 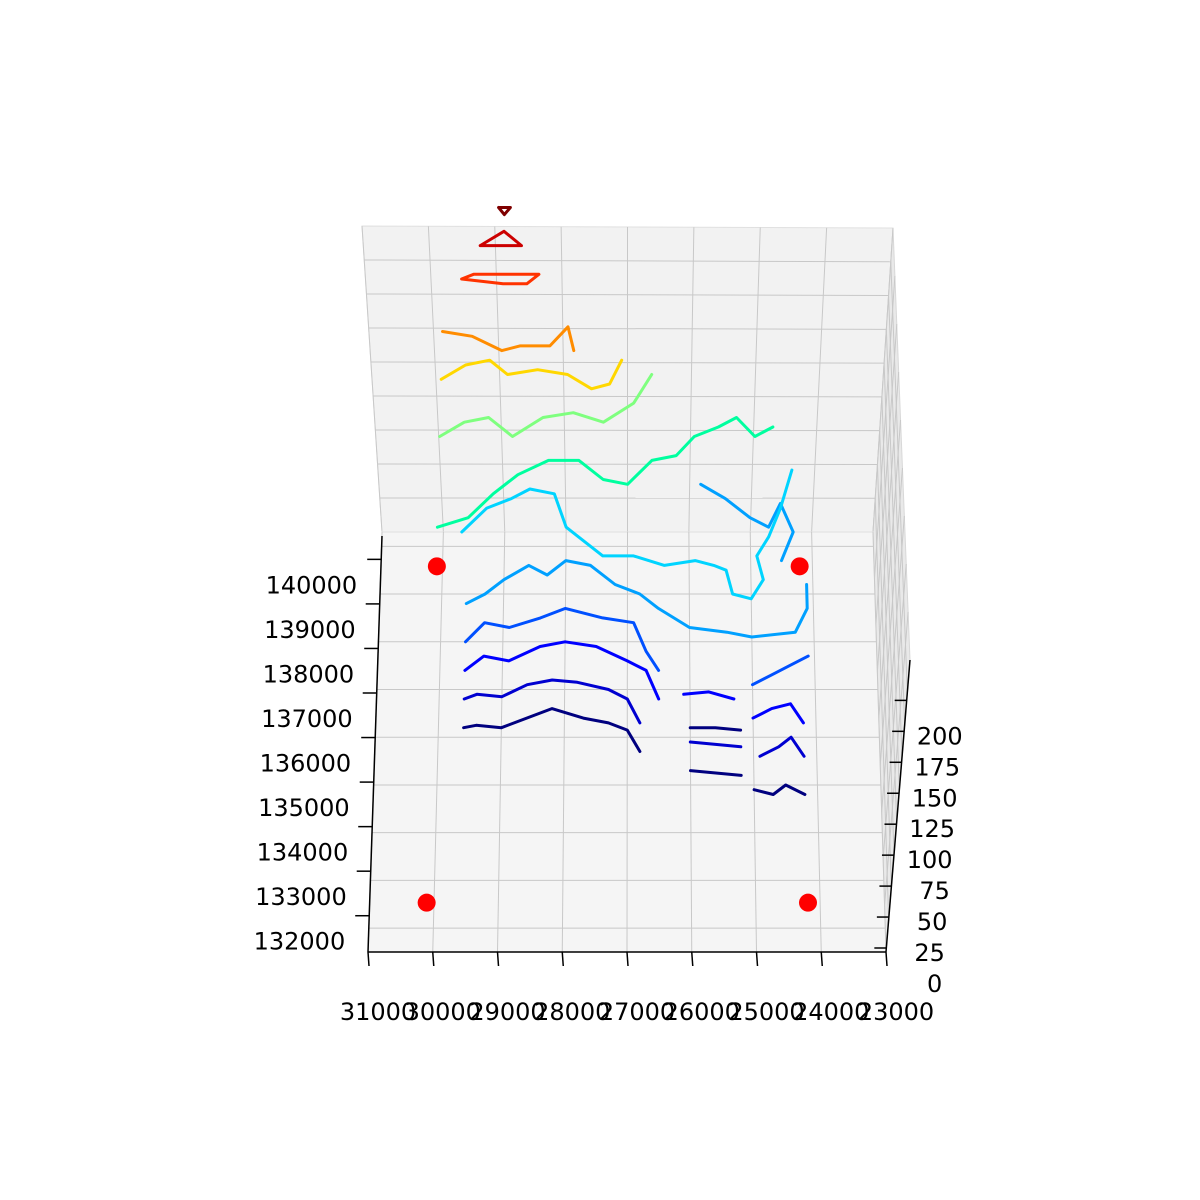 What do you see at coordinates (702, 1012) in the screenshot?
I see `x-tick-label: 26000` at bounding box center [702, 1012].